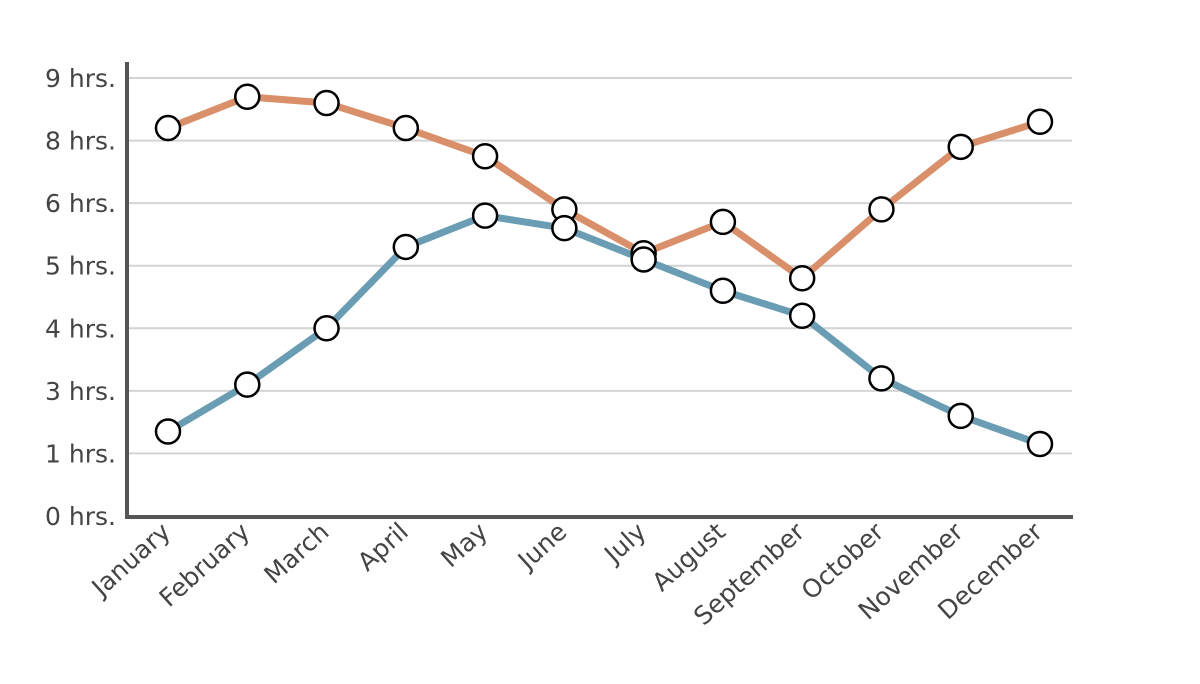 The height and width of the screenshot is (684, 1200). What do you see at coordinates (80, 453) in the screenshot?
I see `y-tick-label: 1 hrs.` at bounding box center [80, 453].